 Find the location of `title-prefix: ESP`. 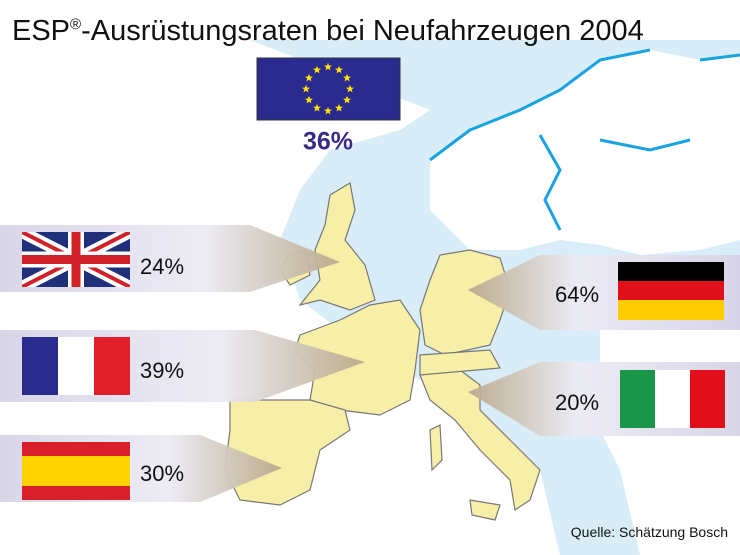

title-prefix: ESP is located at coordinates (41, 31).